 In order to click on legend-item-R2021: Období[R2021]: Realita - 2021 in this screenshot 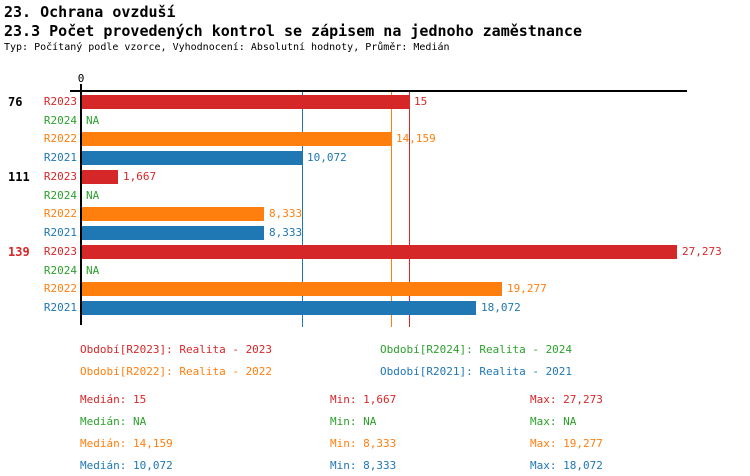, I will do `click(476, 371)`.